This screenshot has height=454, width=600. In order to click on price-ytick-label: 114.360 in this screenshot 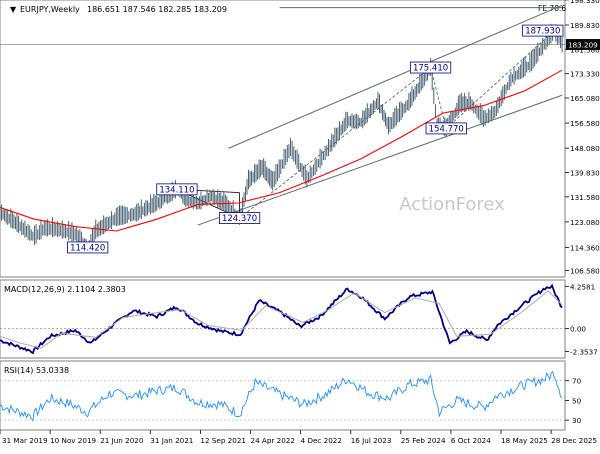, I will do `click(585, 248)`.